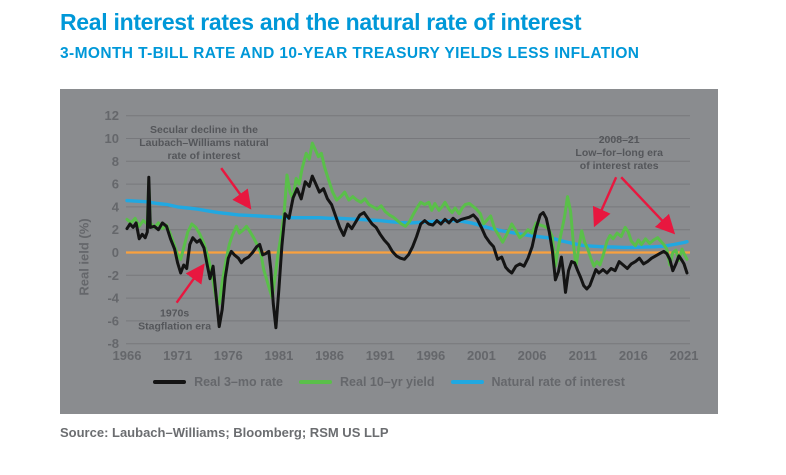  I want to click on legend-label: Real 10–yr yield, so click(387, 382).